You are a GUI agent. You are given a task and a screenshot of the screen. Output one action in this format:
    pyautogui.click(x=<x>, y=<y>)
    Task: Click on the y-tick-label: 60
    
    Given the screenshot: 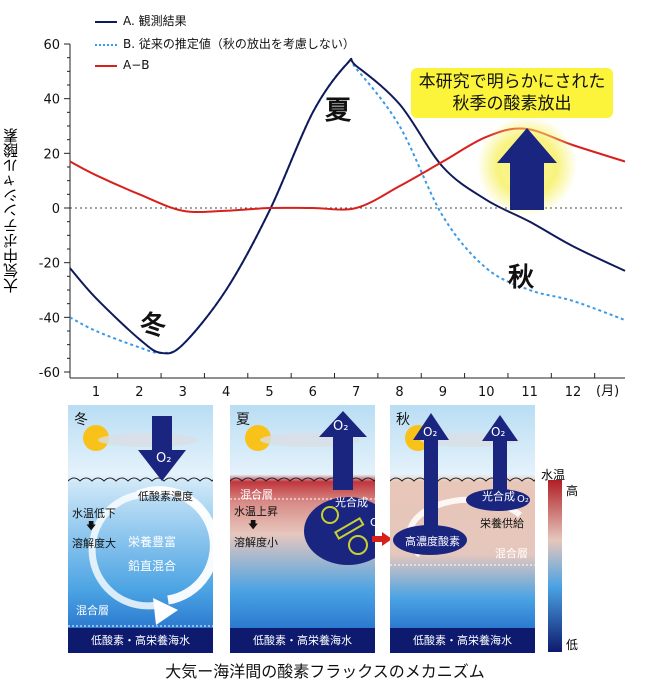 What is the action you would take?
    pyautogui.click(x=51, y=45)
    